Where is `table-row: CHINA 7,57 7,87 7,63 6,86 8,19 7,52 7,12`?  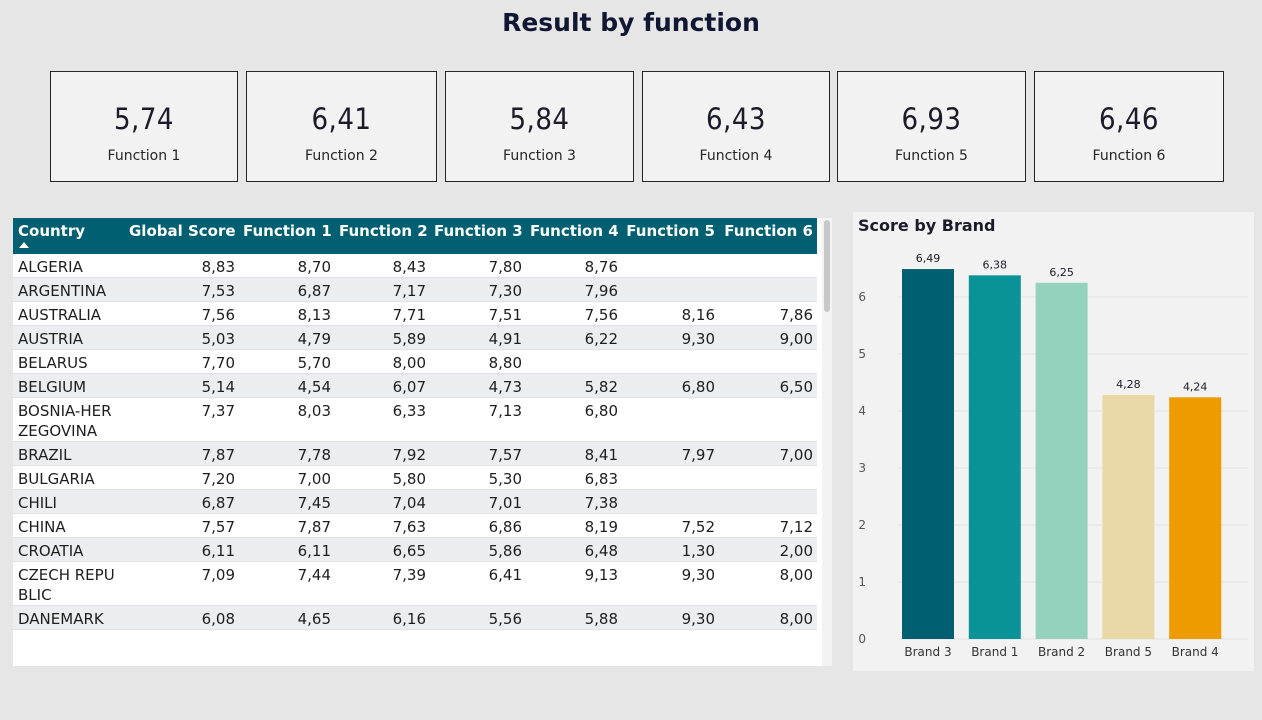 table-row: CHINA 7,57 7,87 7,63 6,86 8,19 7,52 7,12 is located at coordinates (415, 525).